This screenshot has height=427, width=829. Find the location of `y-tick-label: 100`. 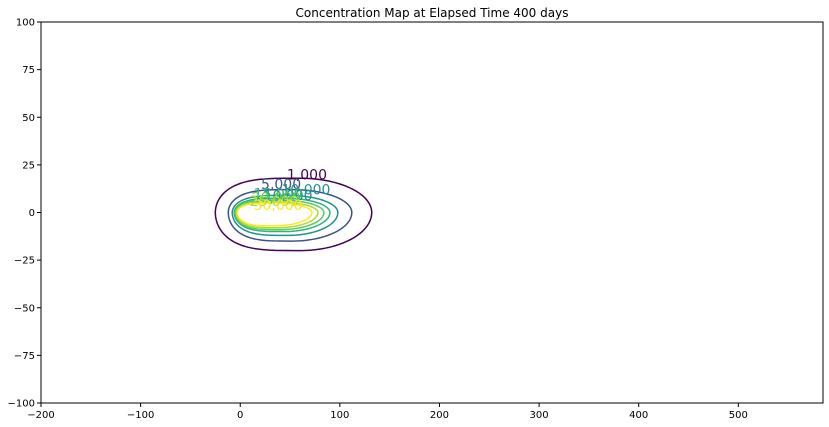

y-tick-label: 100 is located at coordinates (25, 23).